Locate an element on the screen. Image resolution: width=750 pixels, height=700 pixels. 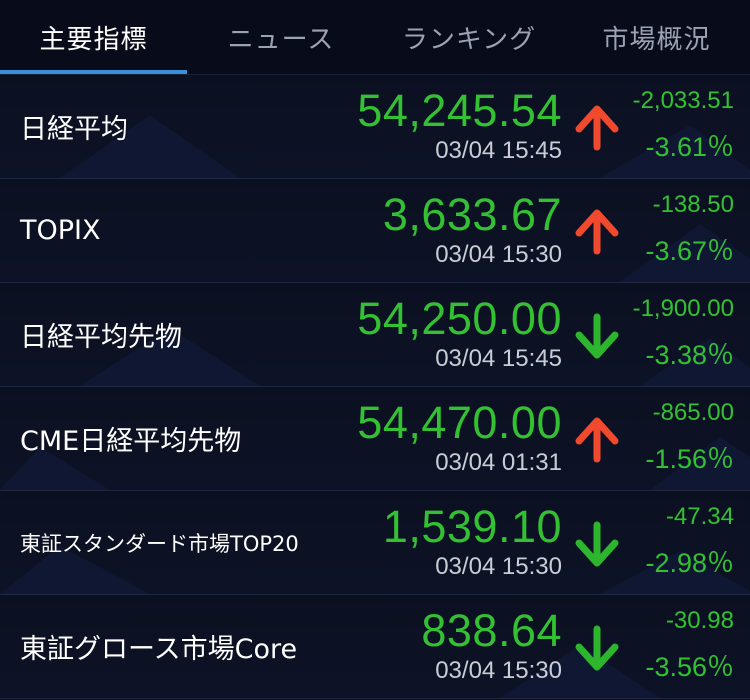
index-name: 東証スタンダード市場TOP20 is located at coordinates (159, 543).